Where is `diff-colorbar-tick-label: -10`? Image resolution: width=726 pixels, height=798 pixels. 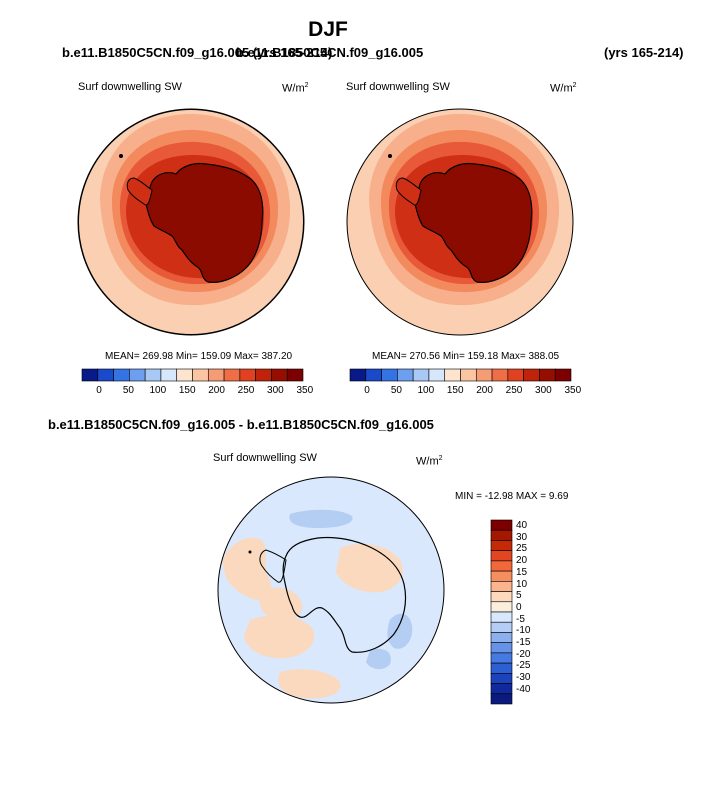 diff-colorbar-tick-label: -10 is located at coordinates (523, 631).